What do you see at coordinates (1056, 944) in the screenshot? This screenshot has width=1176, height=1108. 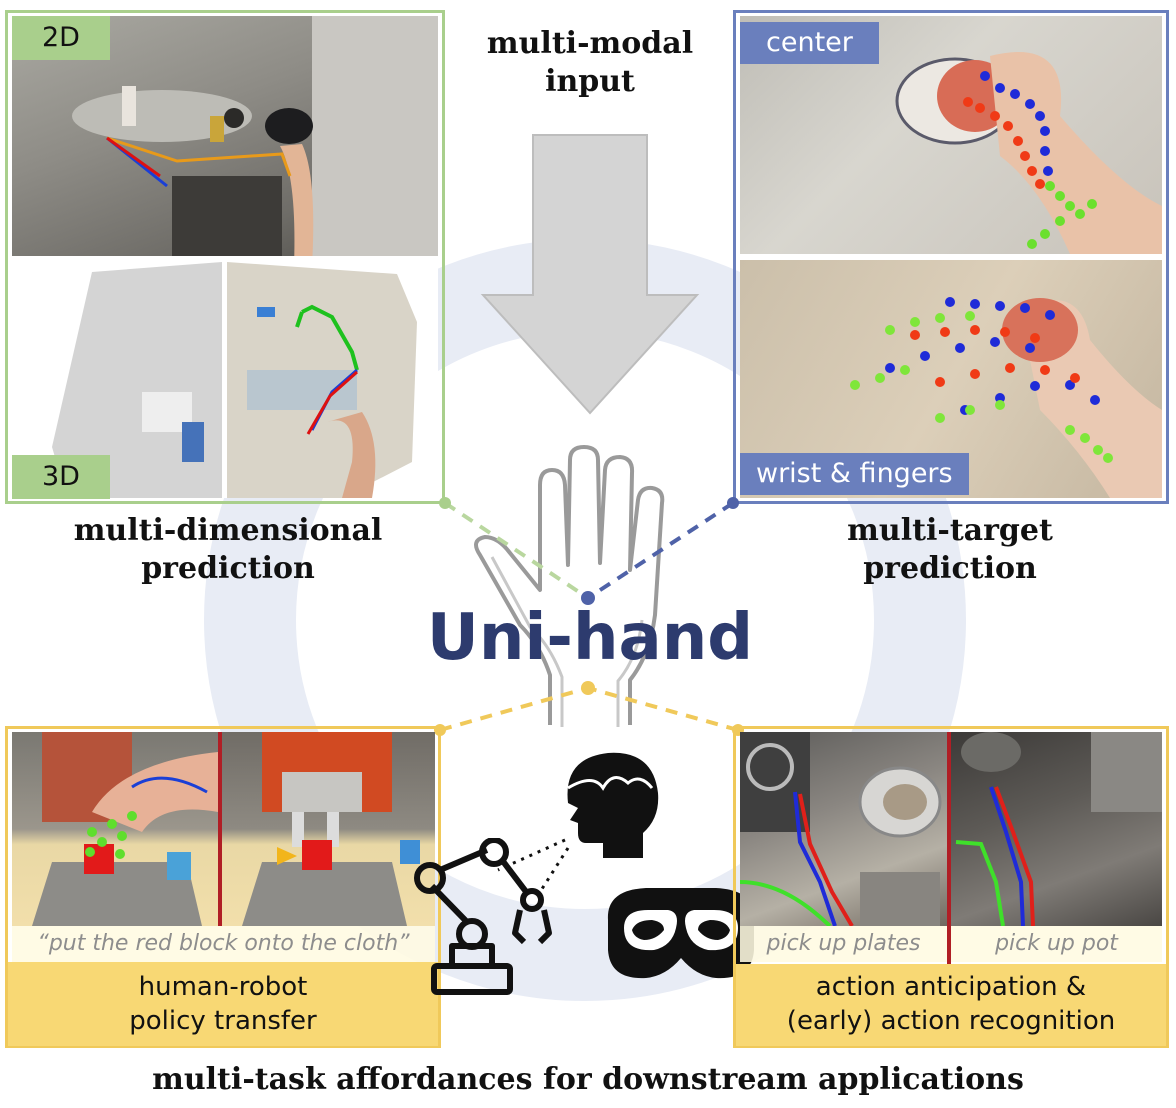 I see `clip2-label: pick up pot` at bounding box center [1056, 944].